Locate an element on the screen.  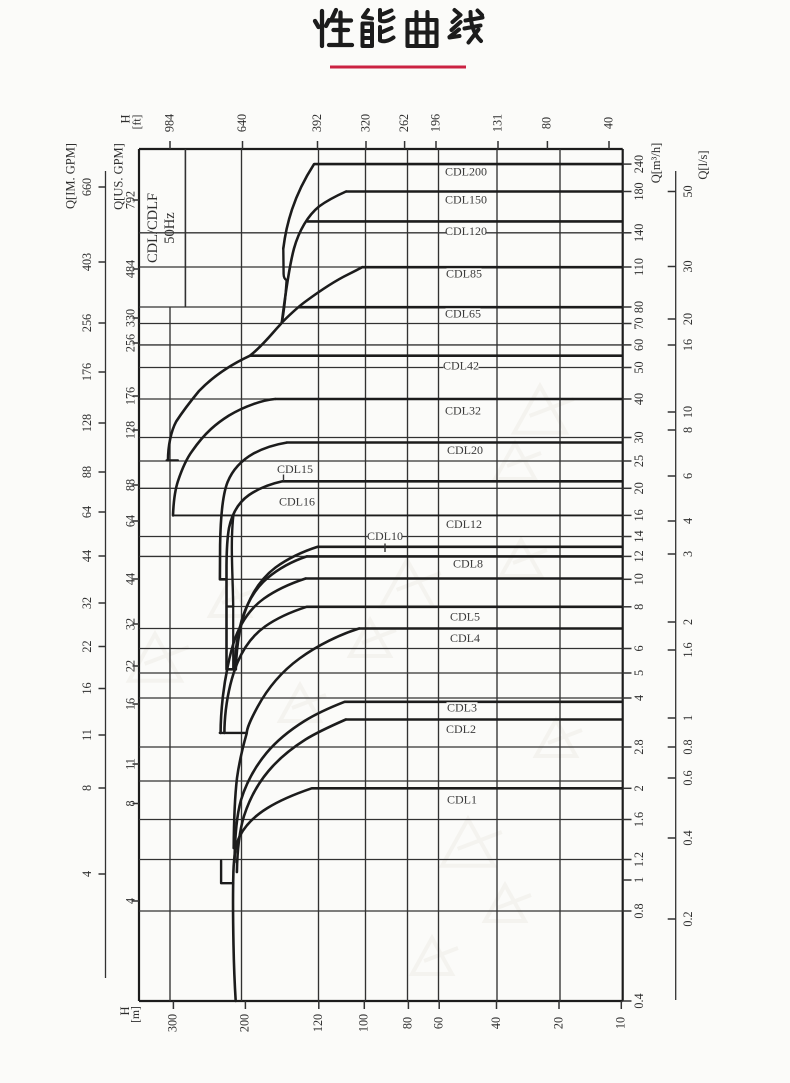
svg-text: 0.6 is located at coordinates (688, 777).